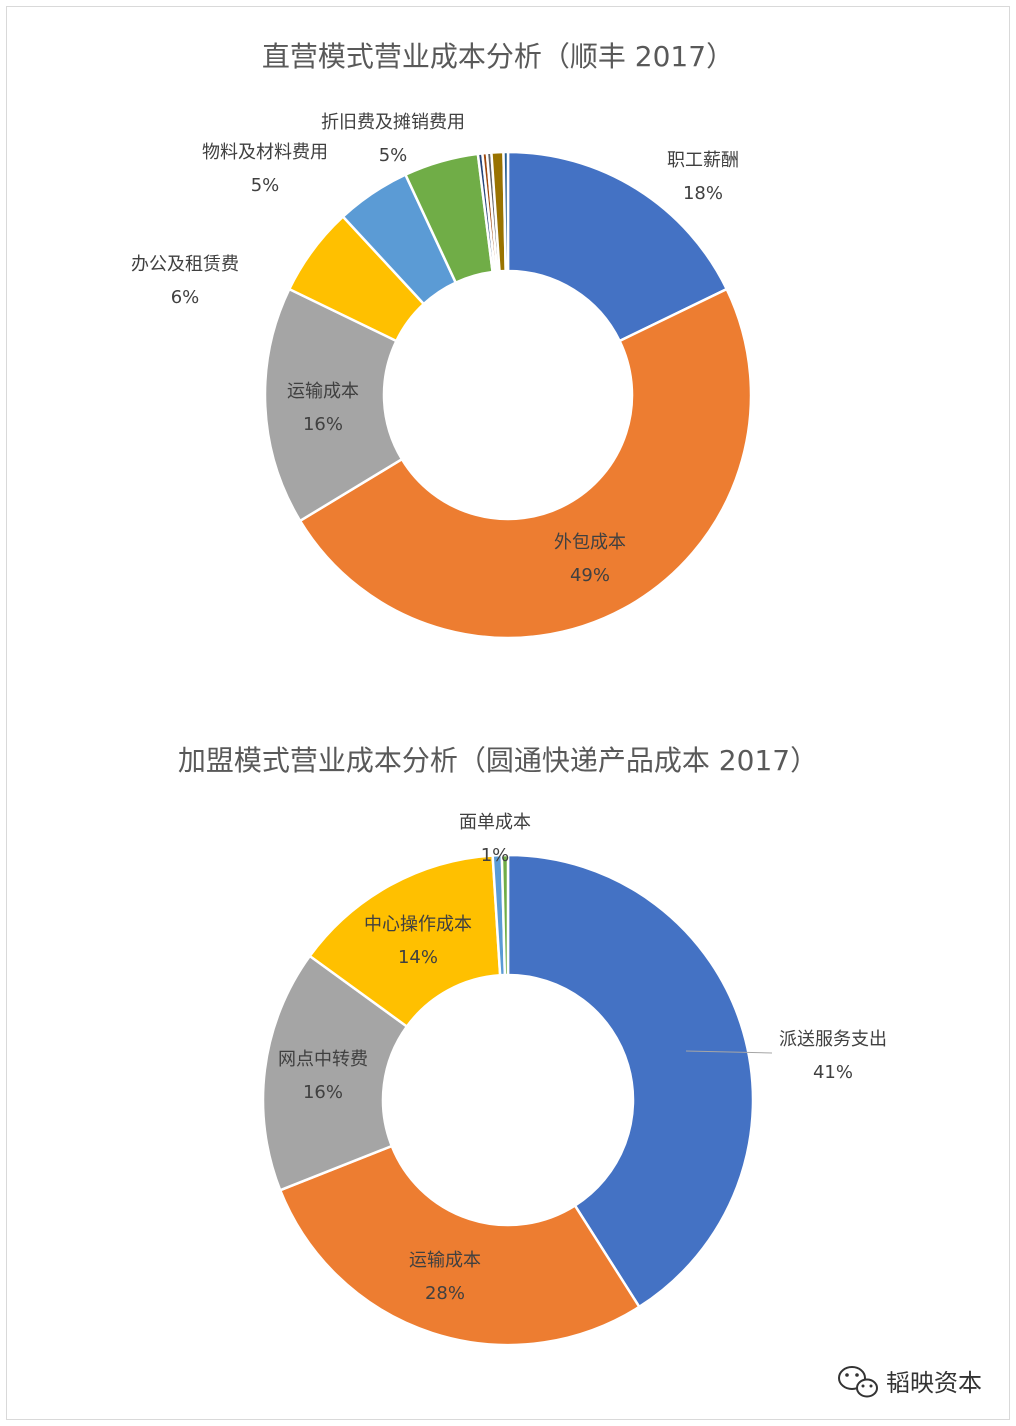 Image resolution: width=1016 pixels, height=1426 pixels. What do you see at coordinates (703, 193) in the screenshot?
I see `slice-percent-label: 18%` at bounding box center [703, 193].